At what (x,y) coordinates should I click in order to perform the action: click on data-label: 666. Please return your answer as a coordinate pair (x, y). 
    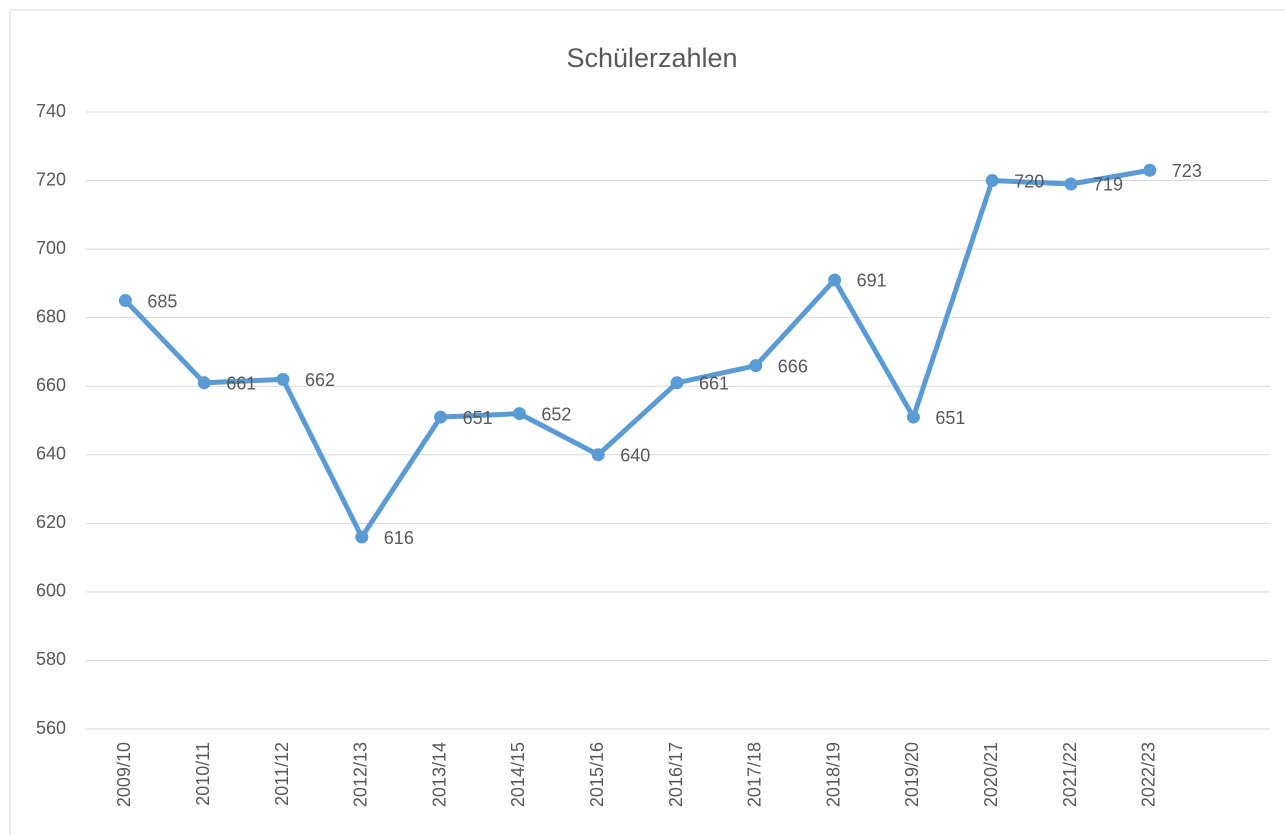
    Looking at the image, I should click on (793, 366).